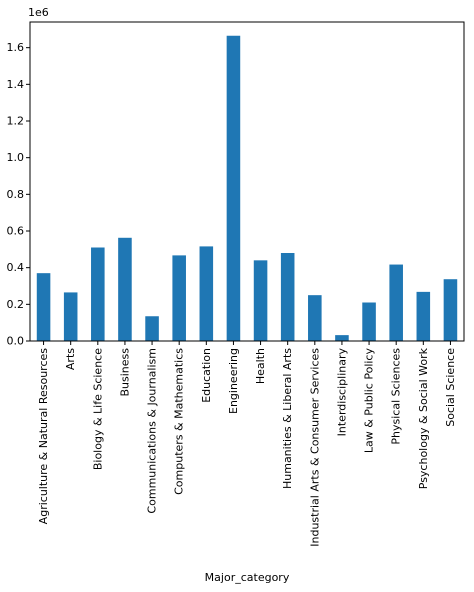 The width and height of the screenshot is (474, 592). Describe the element at coordinates (16, 267) in the screenshot. I see `y-tick-label: 0.4` at that location.